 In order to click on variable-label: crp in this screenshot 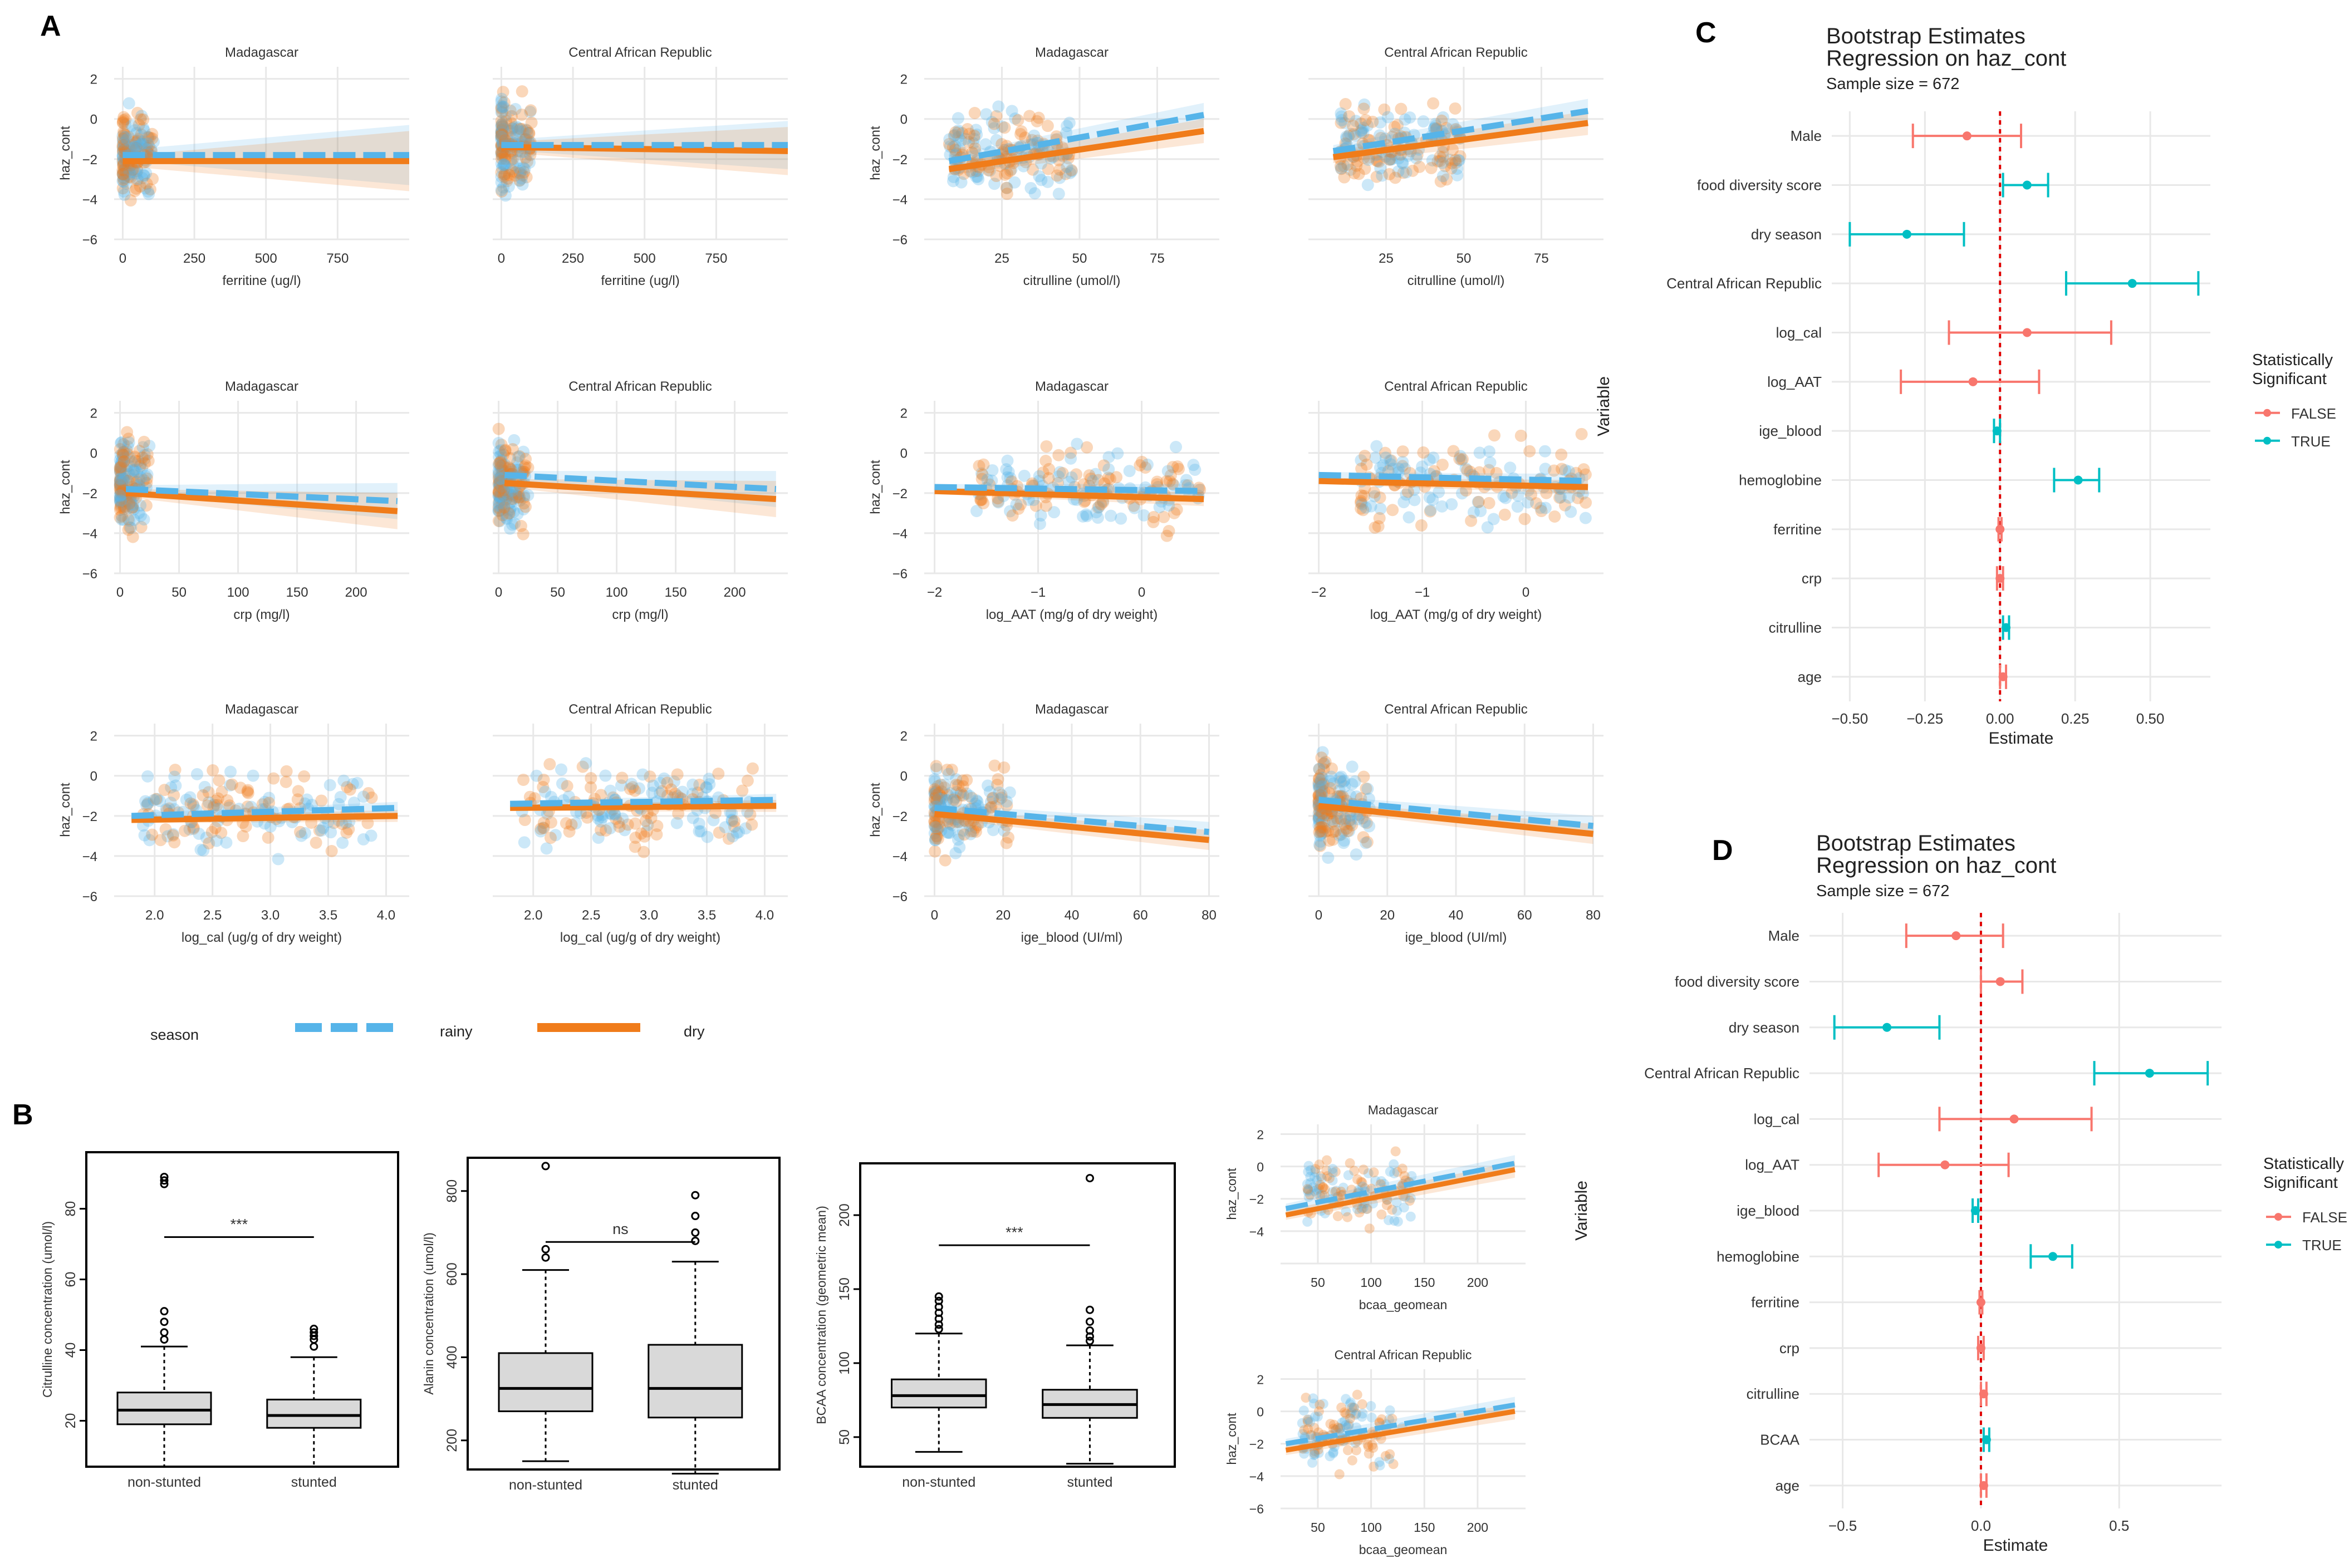, I will do `click(1812, 578)`.